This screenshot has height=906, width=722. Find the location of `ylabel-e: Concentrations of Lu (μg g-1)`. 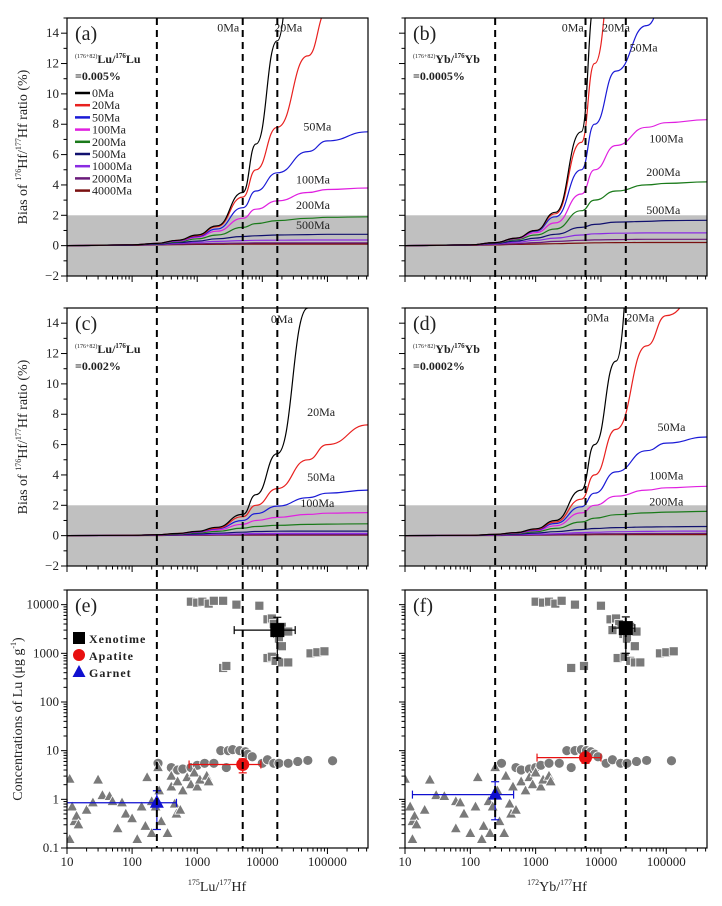

ylabel-e: Concentrations of Lu (μg g-1) is located at coordinates (17, 719).